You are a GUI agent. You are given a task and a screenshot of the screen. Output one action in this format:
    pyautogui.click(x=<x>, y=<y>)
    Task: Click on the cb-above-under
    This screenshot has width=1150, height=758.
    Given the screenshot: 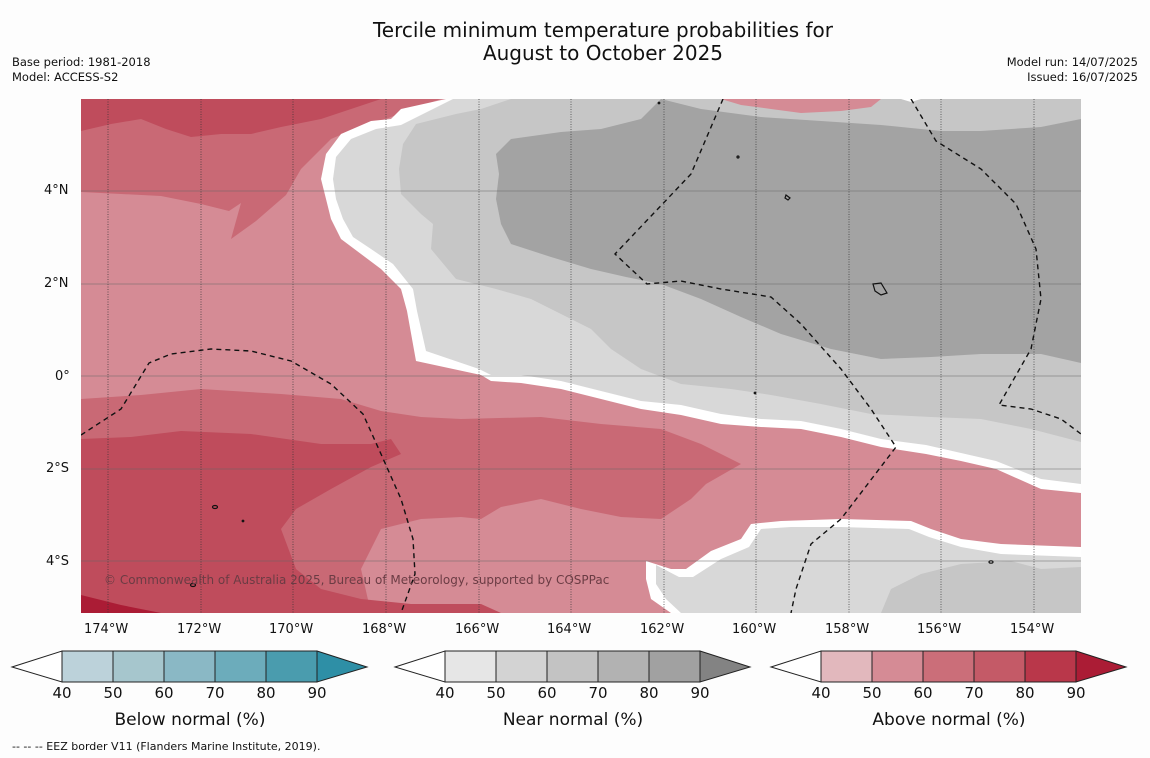 What is the action you would take?
    pyautogui.click(x=795, y=666)
    